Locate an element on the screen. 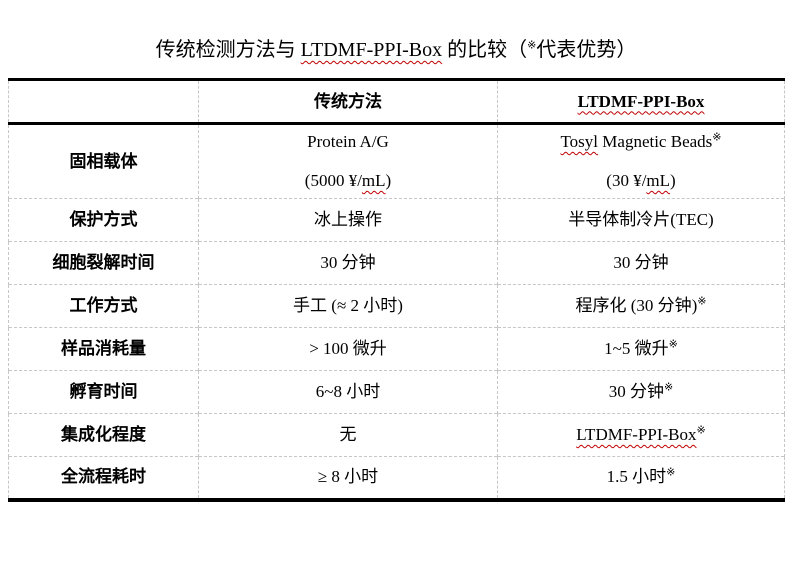 The image size is (792, 577). text-segment: 的比较（ is located at coordinates (485, 50).